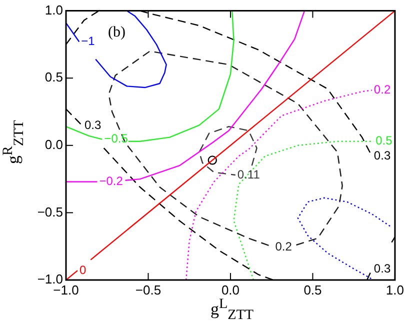 This screenshot has height=323, width=407. I want to click on y-tick-label: −0.5, so click(50, 212).